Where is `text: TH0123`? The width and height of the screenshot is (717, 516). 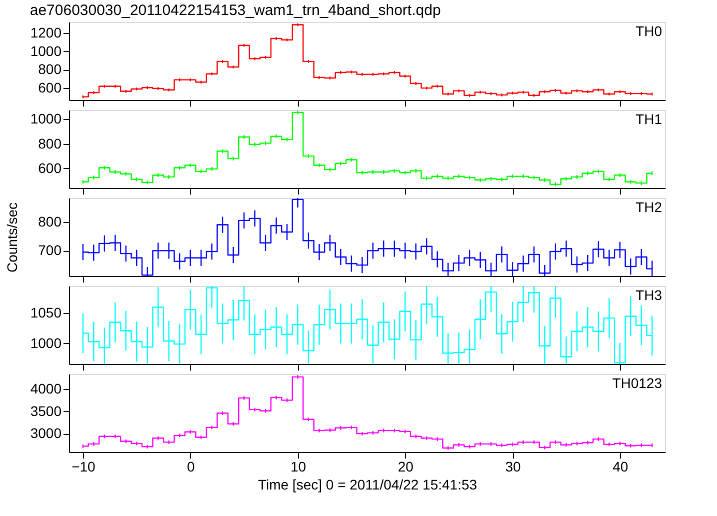 text: TH0123 is located at coordinates (637, 383).